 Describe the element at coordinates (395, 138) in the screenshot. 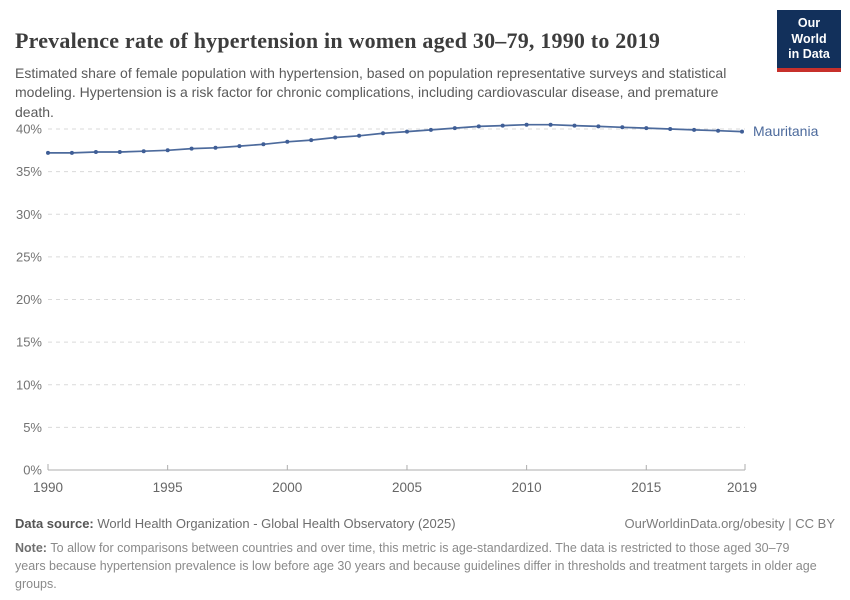

I see `series-line` at that location.